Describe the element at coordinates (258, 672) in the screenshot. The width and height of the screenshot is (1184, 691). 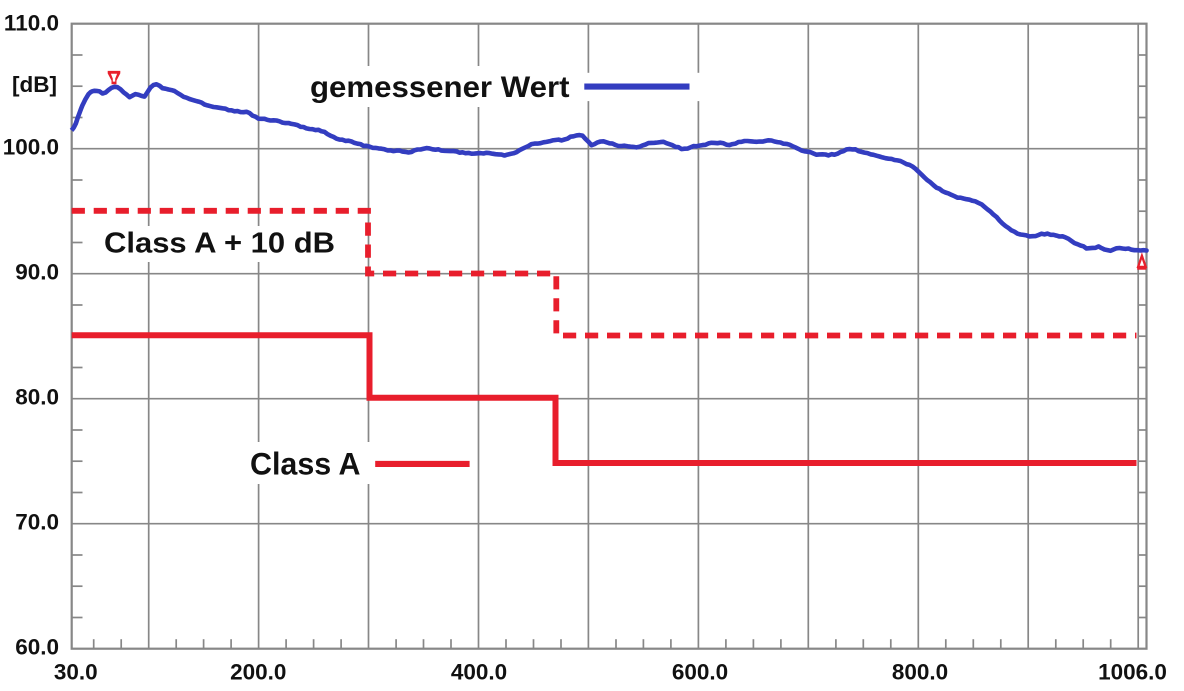
I see `svg-text: 200.0` at that location.